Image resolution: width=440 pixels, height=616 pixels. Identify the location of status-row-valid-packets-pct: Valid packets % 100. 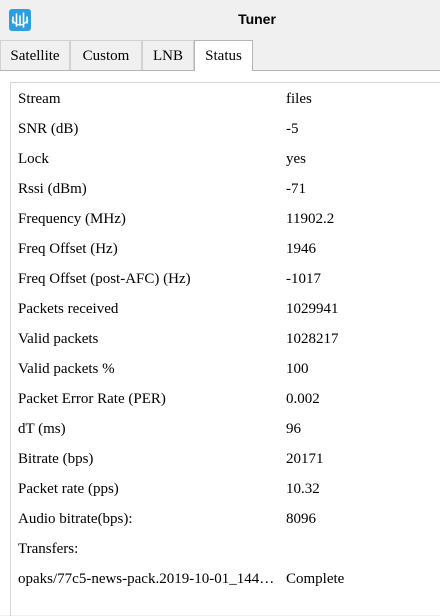
(225, 369).